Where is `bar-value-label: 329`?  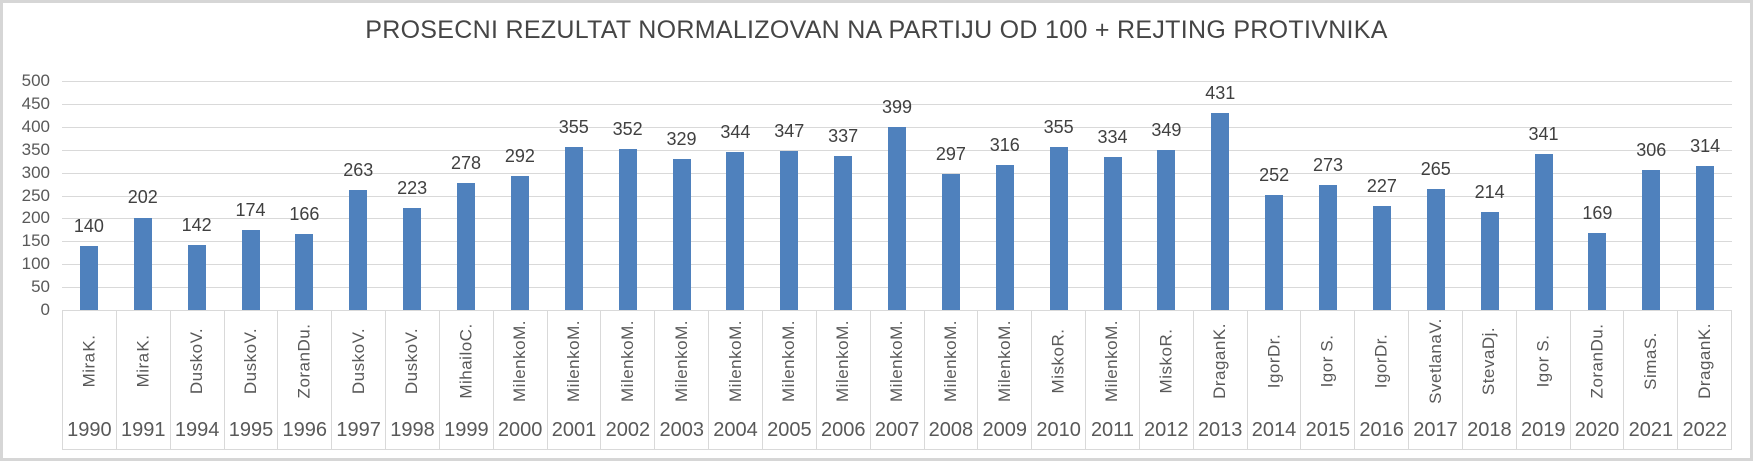
bar-value-label: 329 is located at coordinates (681, 139).